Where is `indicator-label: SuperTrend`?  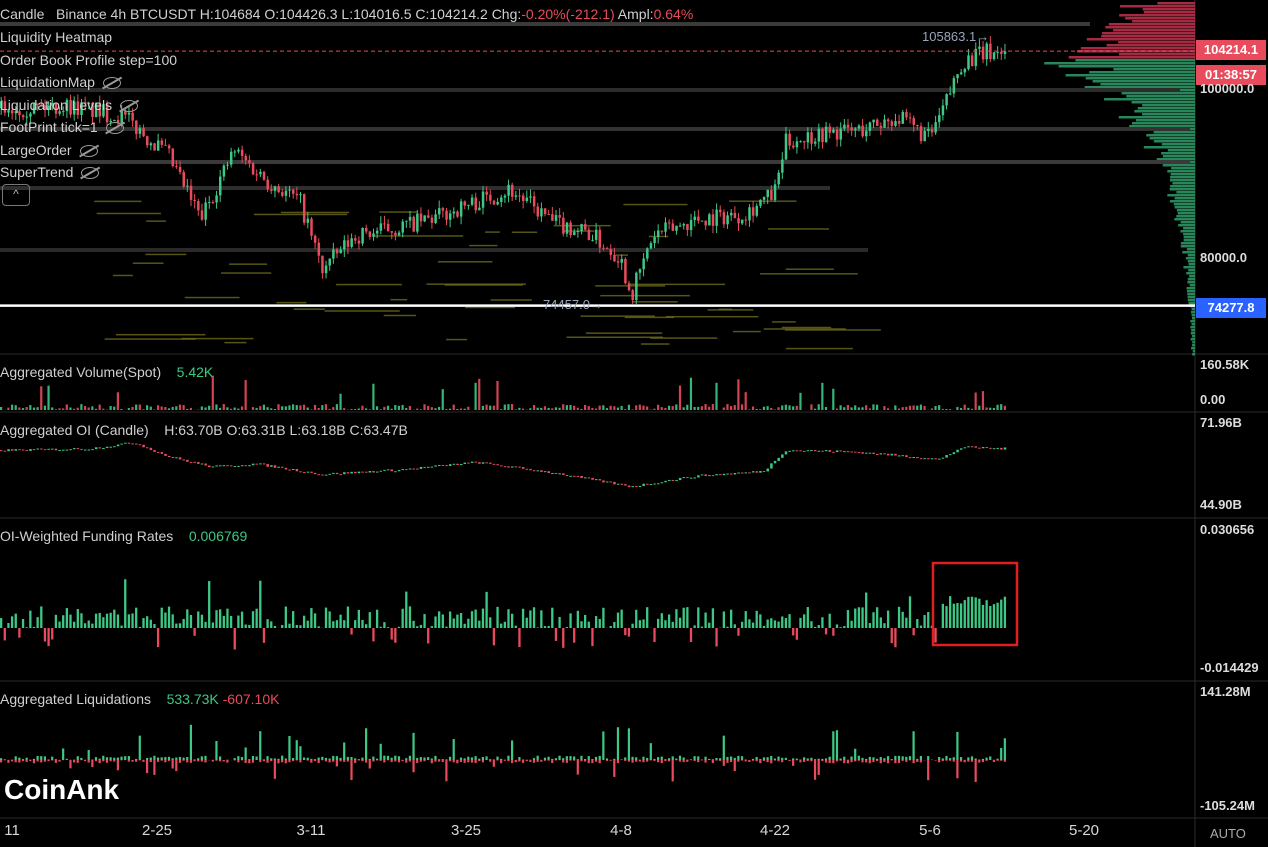
indicator-label: SuperTrend is located at coordinates (37, 172).